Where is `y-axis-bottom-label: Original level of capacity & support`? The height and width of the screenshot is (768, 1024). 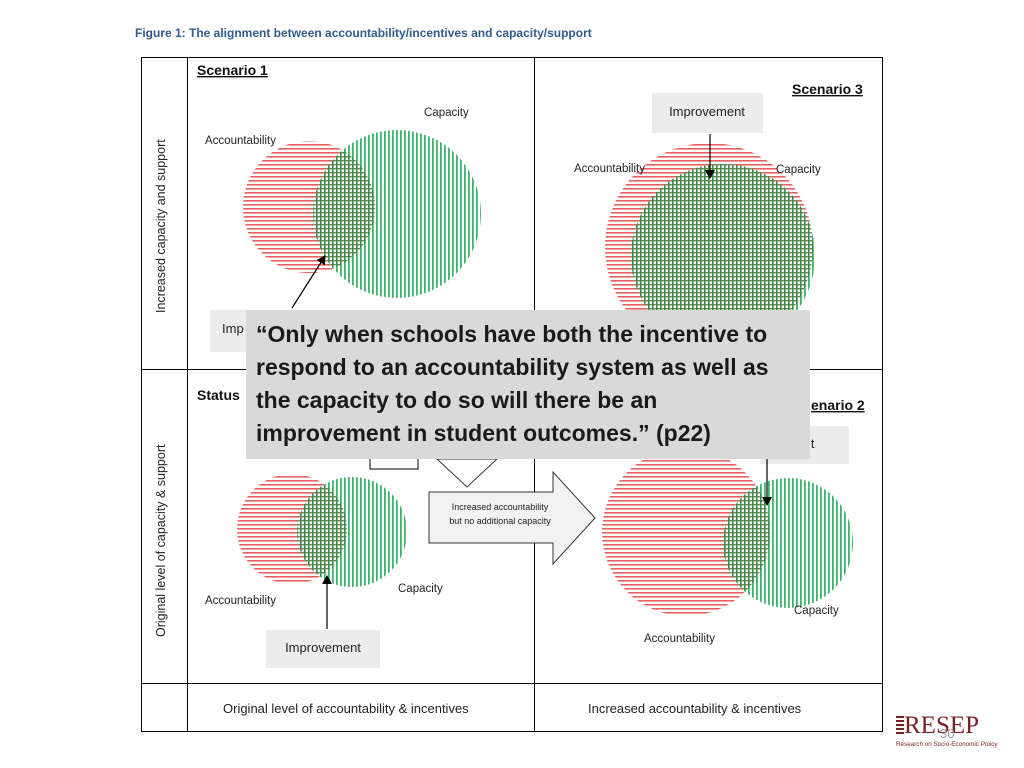 y-axis-bottom-label: Original level of capacity & support is located at coordinates (161, 540).